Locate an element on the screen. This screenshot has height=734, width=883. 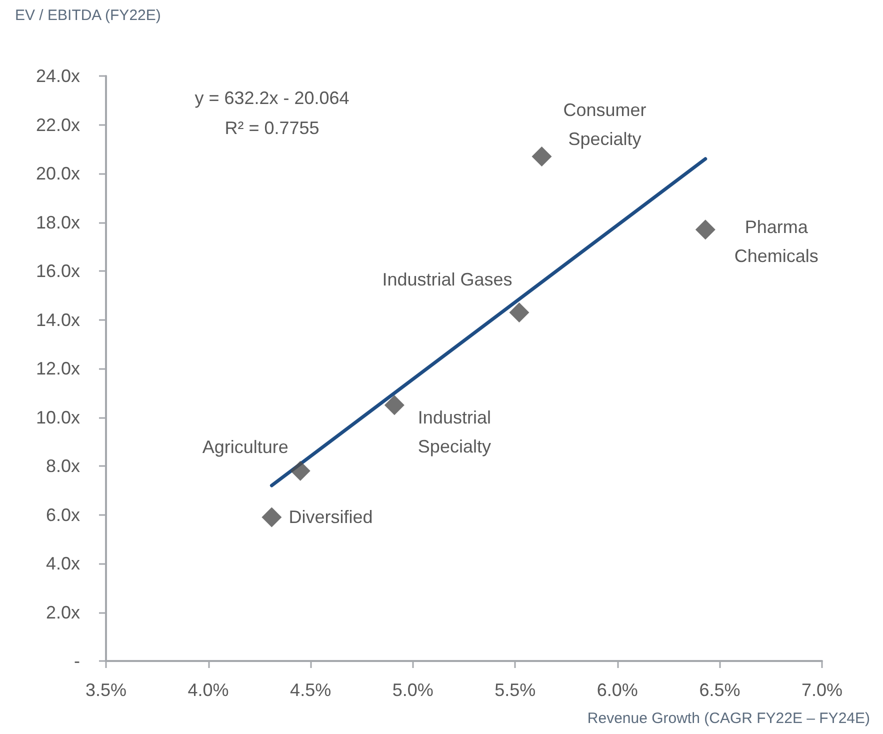
y-tick-label: 8.0x is located at coordinates (63, 466).